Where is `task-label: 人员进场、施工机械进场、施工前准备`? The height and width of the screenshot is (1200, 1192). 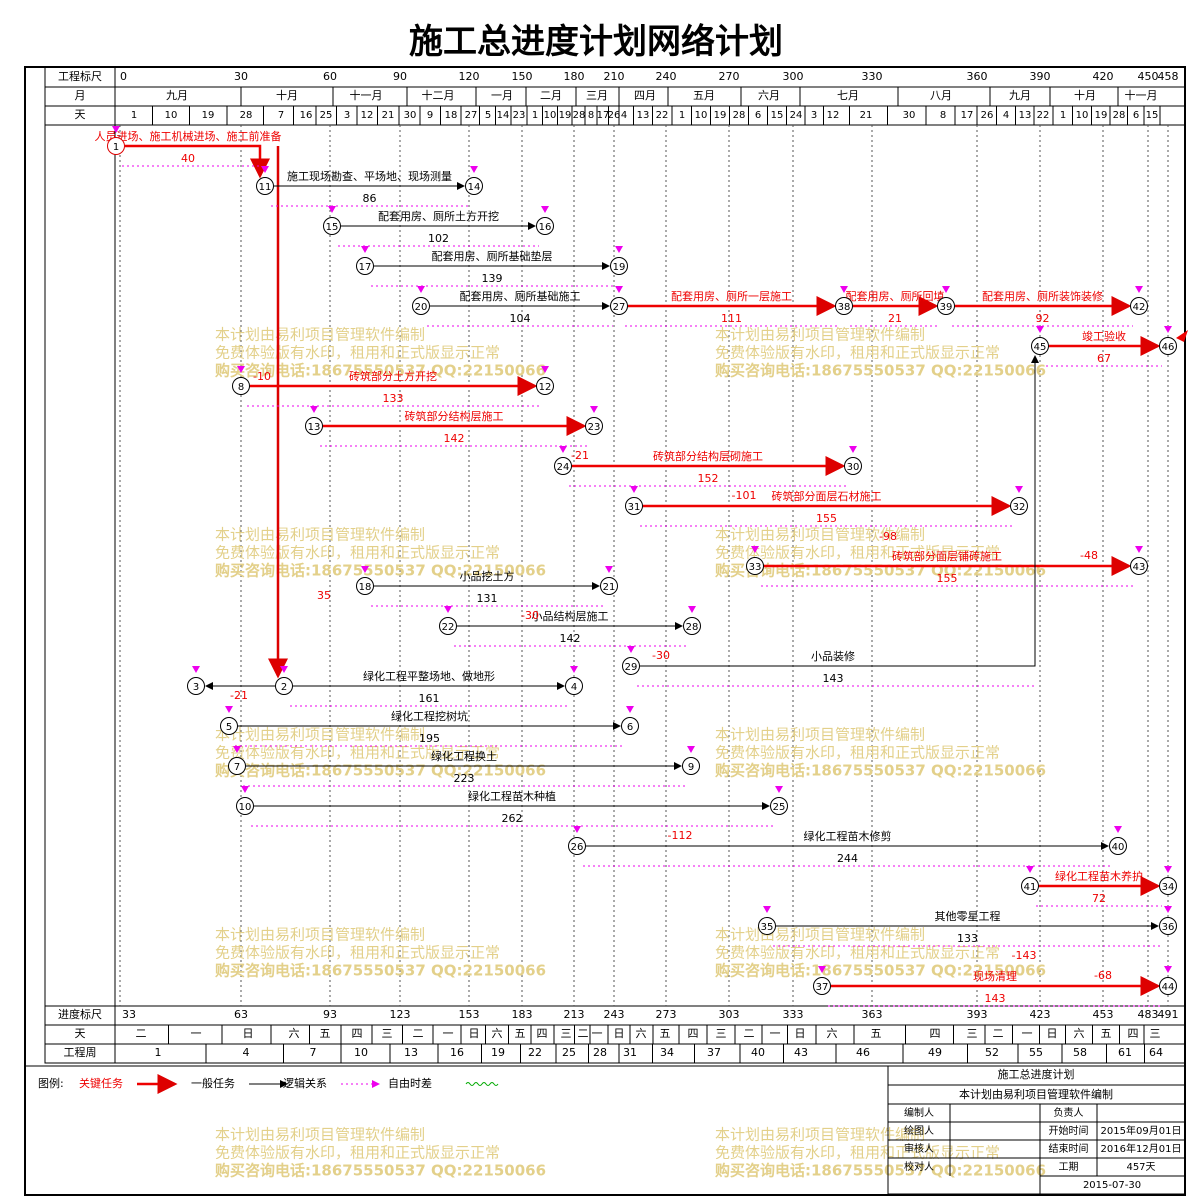
task-label: 人员进场、施工机械进场、施工前准备 is located at coordinates (188, 136).